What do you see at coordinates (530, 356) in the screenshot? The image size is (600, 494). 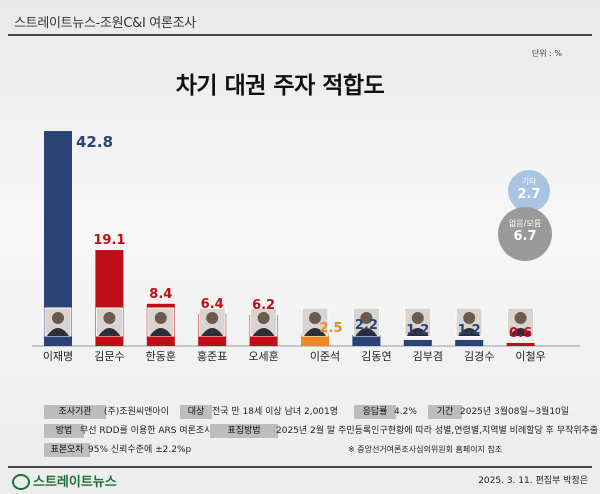 I see `category-label: 이철우` at bounding box center [530, 356].